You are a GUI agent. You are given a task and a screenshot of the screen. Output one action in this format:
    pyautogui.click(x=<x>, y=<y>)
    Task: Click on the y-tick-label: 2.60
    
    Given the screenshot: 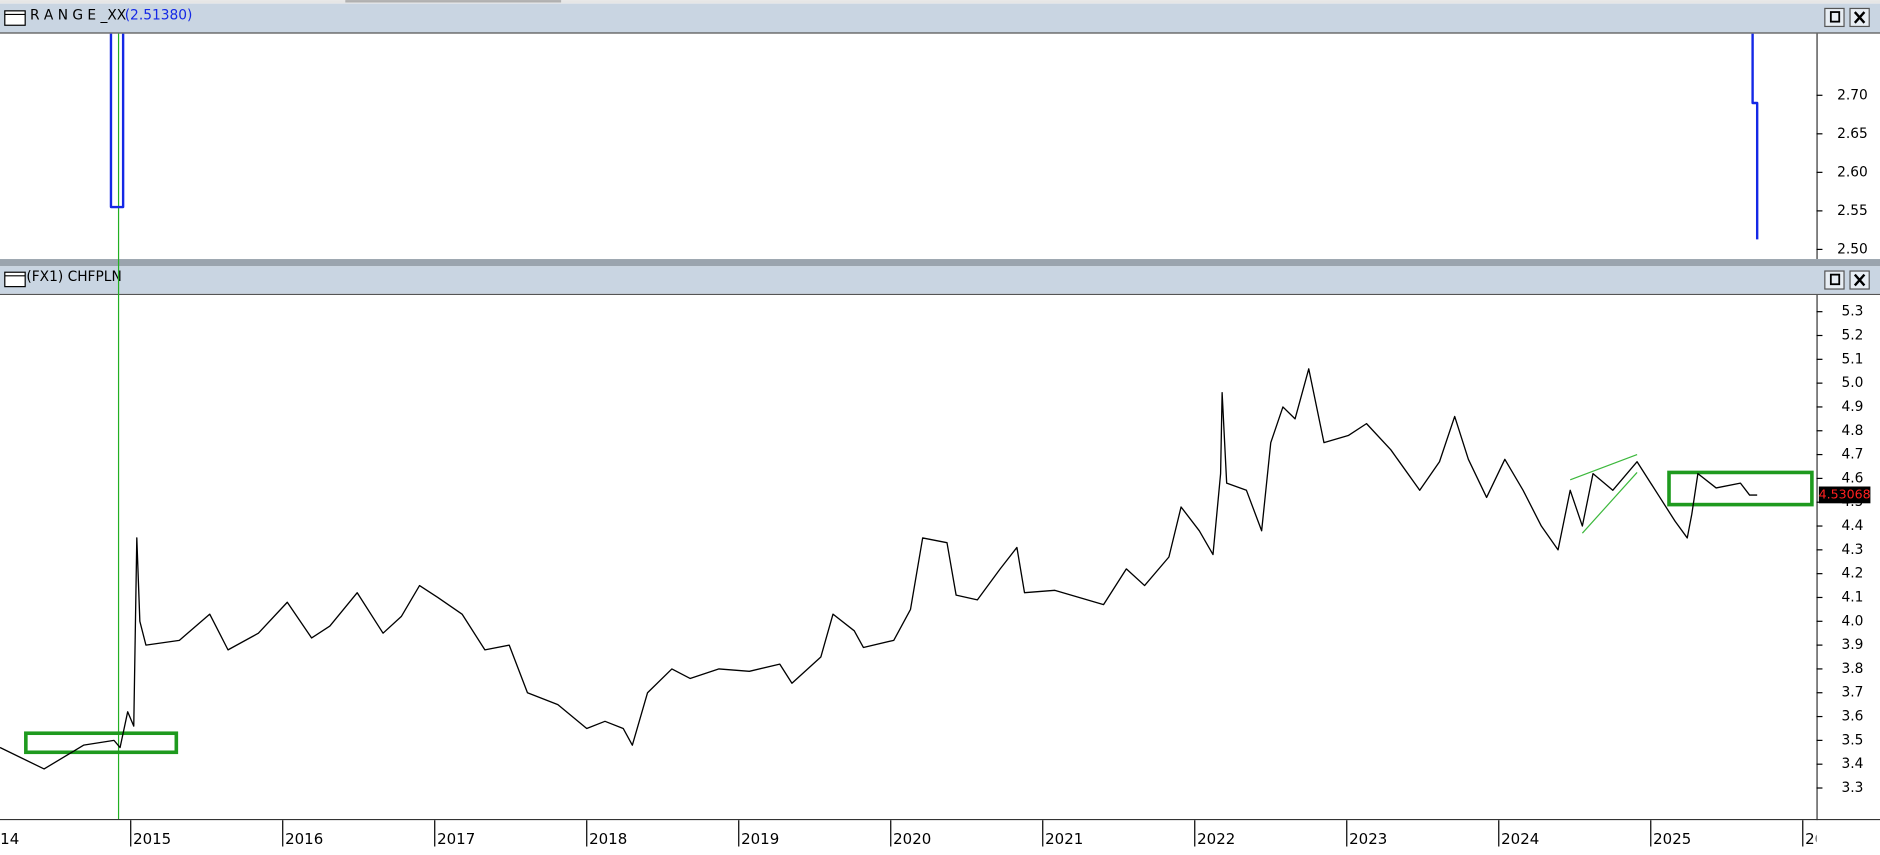 What is the action you would take?
    pyautogui.click(x=1852, y=172)
    